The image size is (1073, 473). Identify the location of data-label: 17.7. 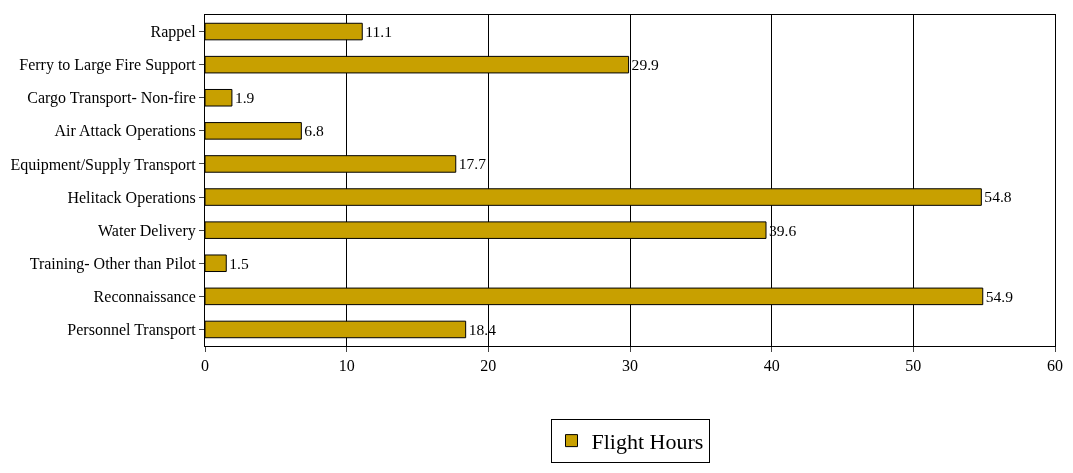
(472, 164).